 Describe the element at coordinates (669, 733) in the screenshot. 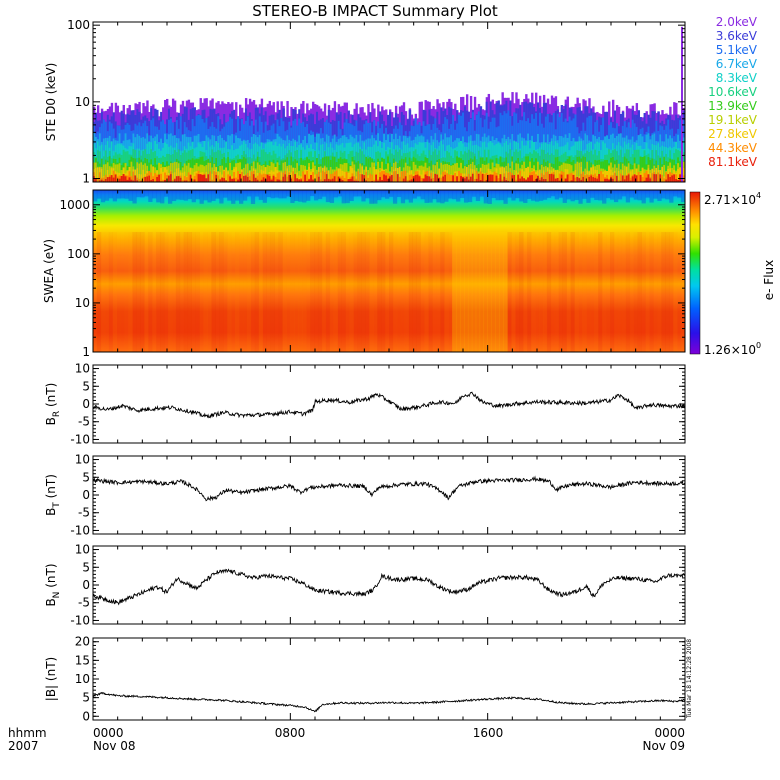

I see `x-tick-label-0000-end: 0000` at that location.